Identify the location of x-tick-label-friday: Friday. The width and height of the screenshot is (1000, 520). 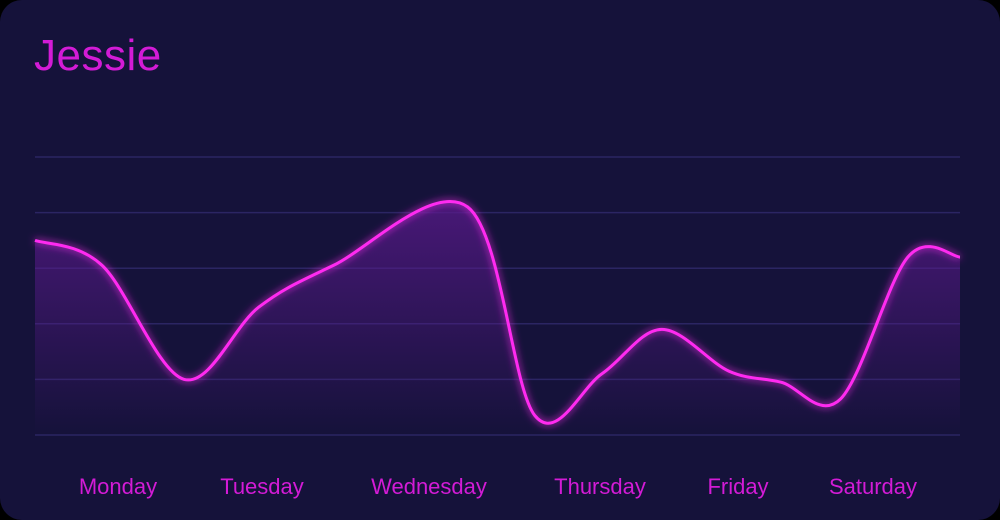
(737, 486).